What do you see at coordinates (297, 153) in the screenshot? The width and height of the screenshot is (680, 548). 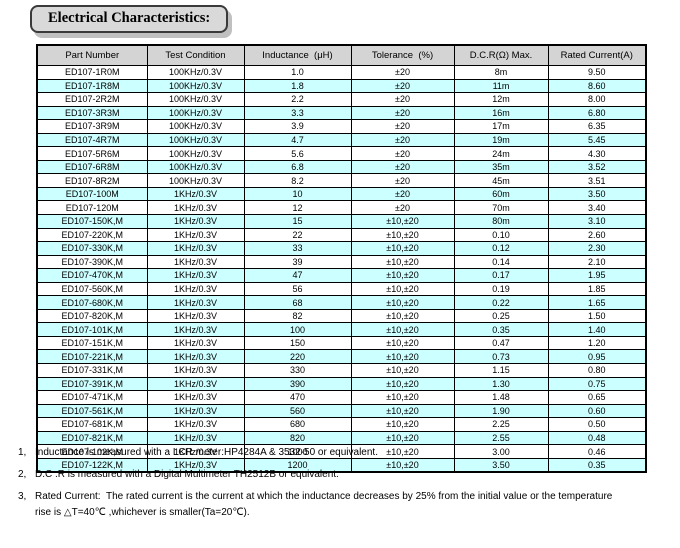 I see `table-cell: 5.6` at bounding box center [297, 153].